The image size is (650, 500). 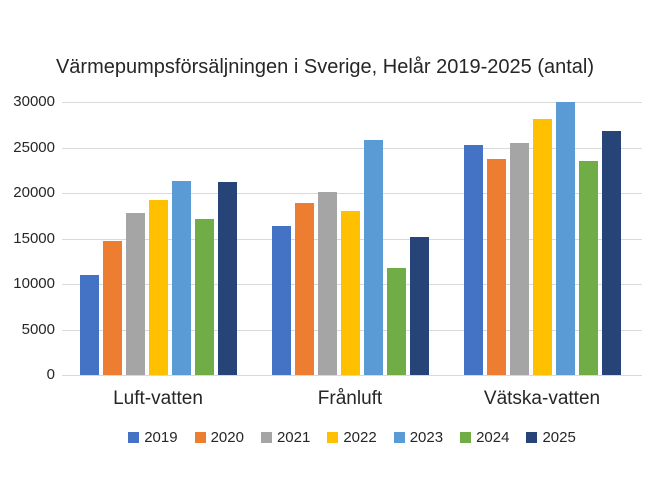 What do you see at coordinates (204, 297) in the screenshot?
I see `bar-2024-luft-vatten` at bounding box center [204, 297].